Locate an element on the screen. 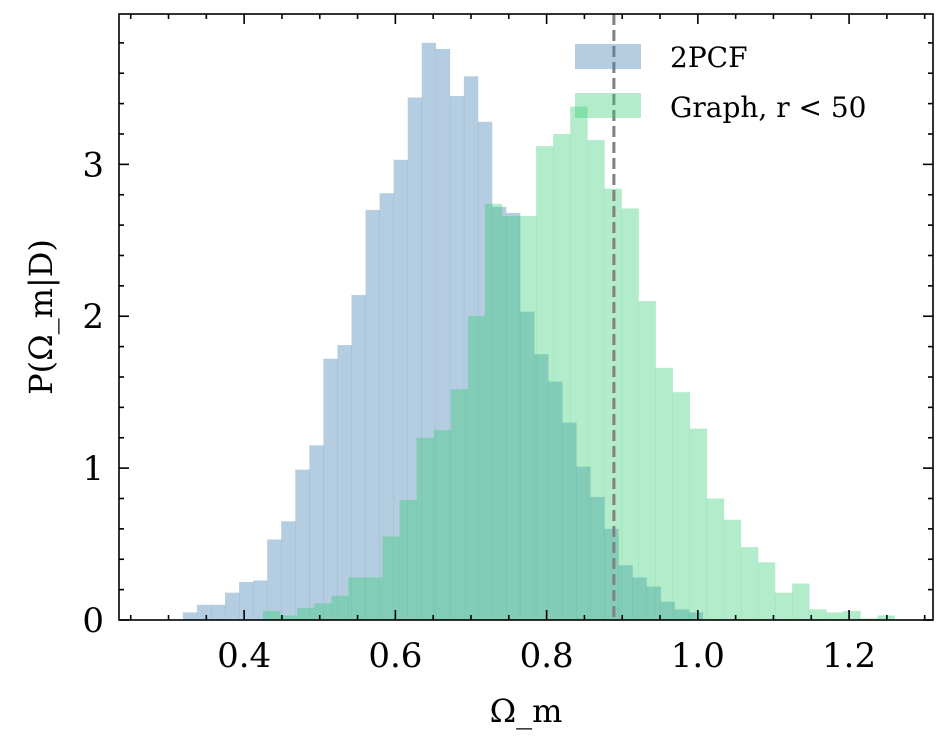 Image resolution: width=947 pixels, height=752 pixels. x-axis-label: Ω_m is located at coordinates (526, 711).